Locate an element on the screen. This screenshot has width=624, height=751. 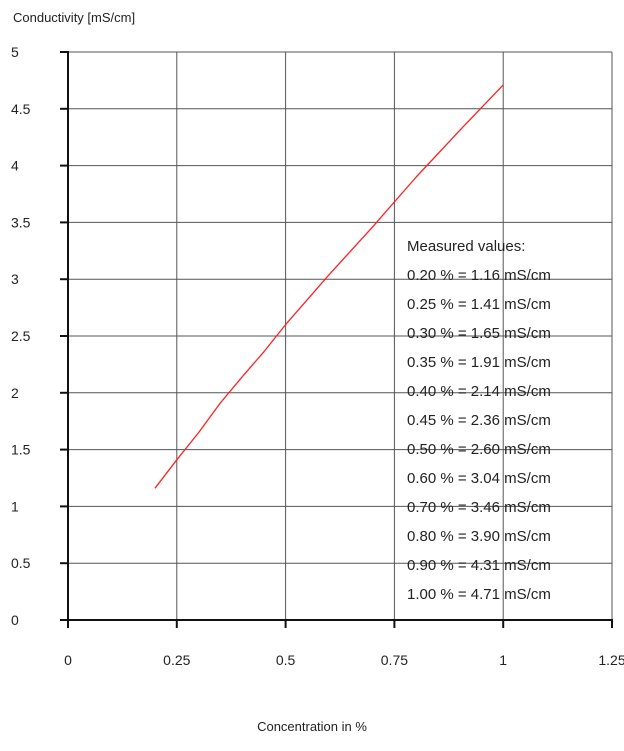
y-tick-labels: 0 0.5 1 1.5 2 2.5 3 3.5 4 4.5 5 is located at coordinates (21, 336).